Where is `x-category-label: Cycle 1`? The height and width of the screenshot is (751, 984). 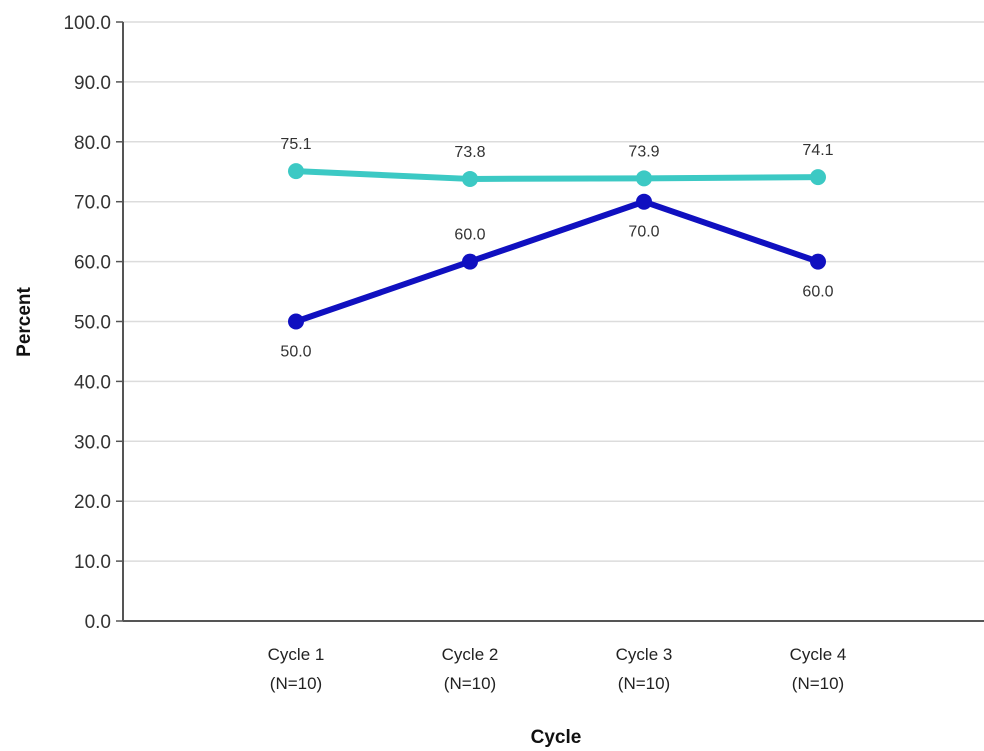 x-category-label: Cycle 1 is located at coordinates (296, 654).